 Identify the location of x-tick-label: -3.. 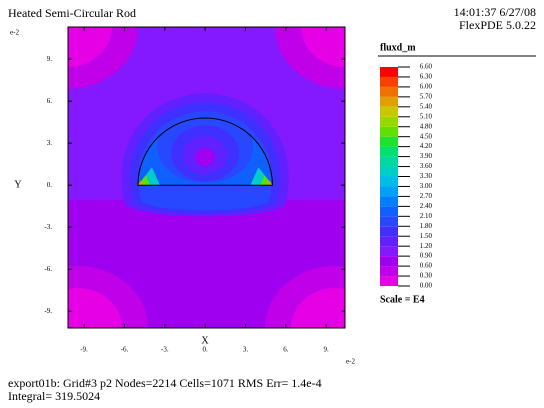
(165, 350).